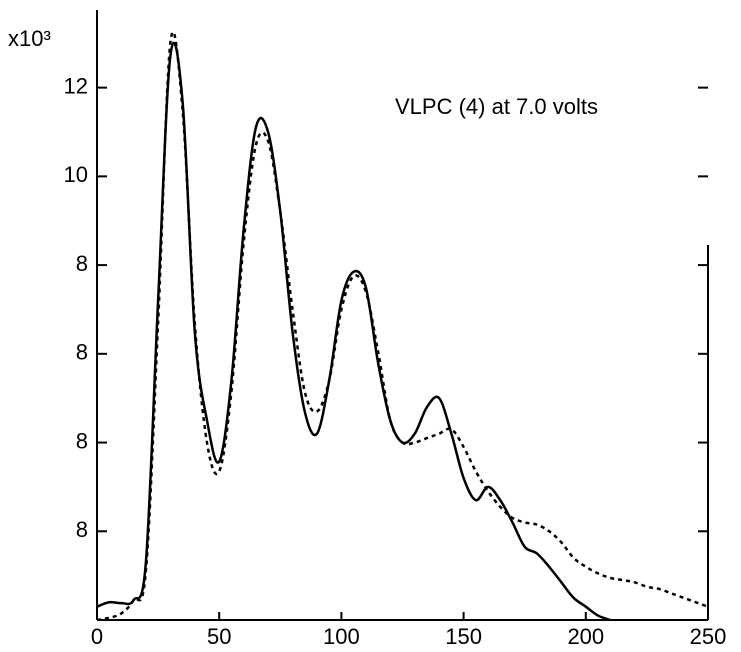 This screenshot has width=741, height=652. I want to click on x-tick-label: 0, so click(97, 636).